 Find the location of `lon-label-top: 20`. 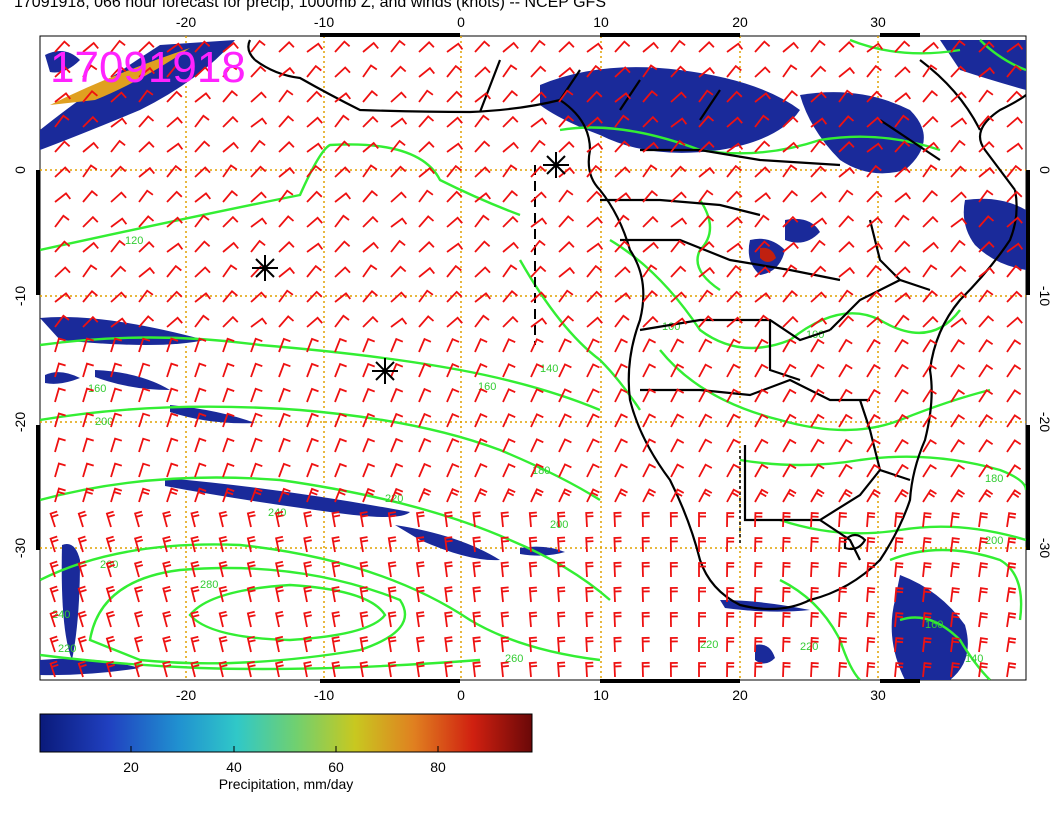

lon-label-top: 20 is located at coordinates (740, 22).